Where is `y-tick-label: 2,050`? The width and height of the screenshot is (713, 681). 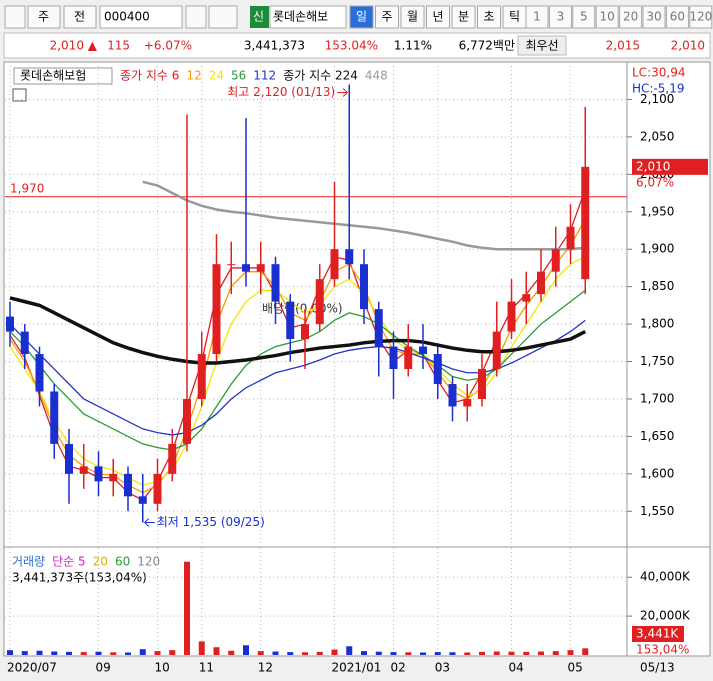
y-tick-label: 2,050 is located at coordinates (657, 136).